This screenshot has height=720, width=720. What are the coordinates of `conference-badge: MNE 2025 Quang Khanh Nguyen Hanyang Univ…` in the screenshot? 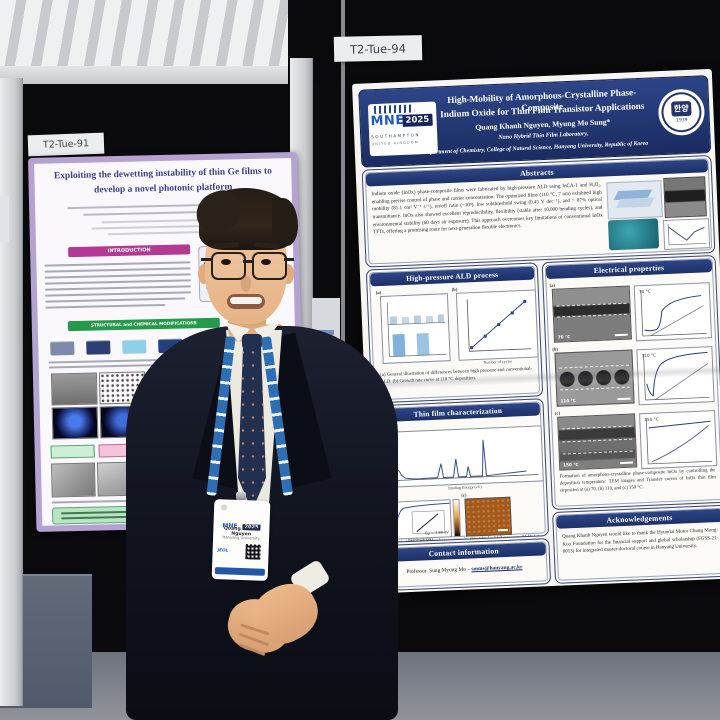 It's located at (241, 540).